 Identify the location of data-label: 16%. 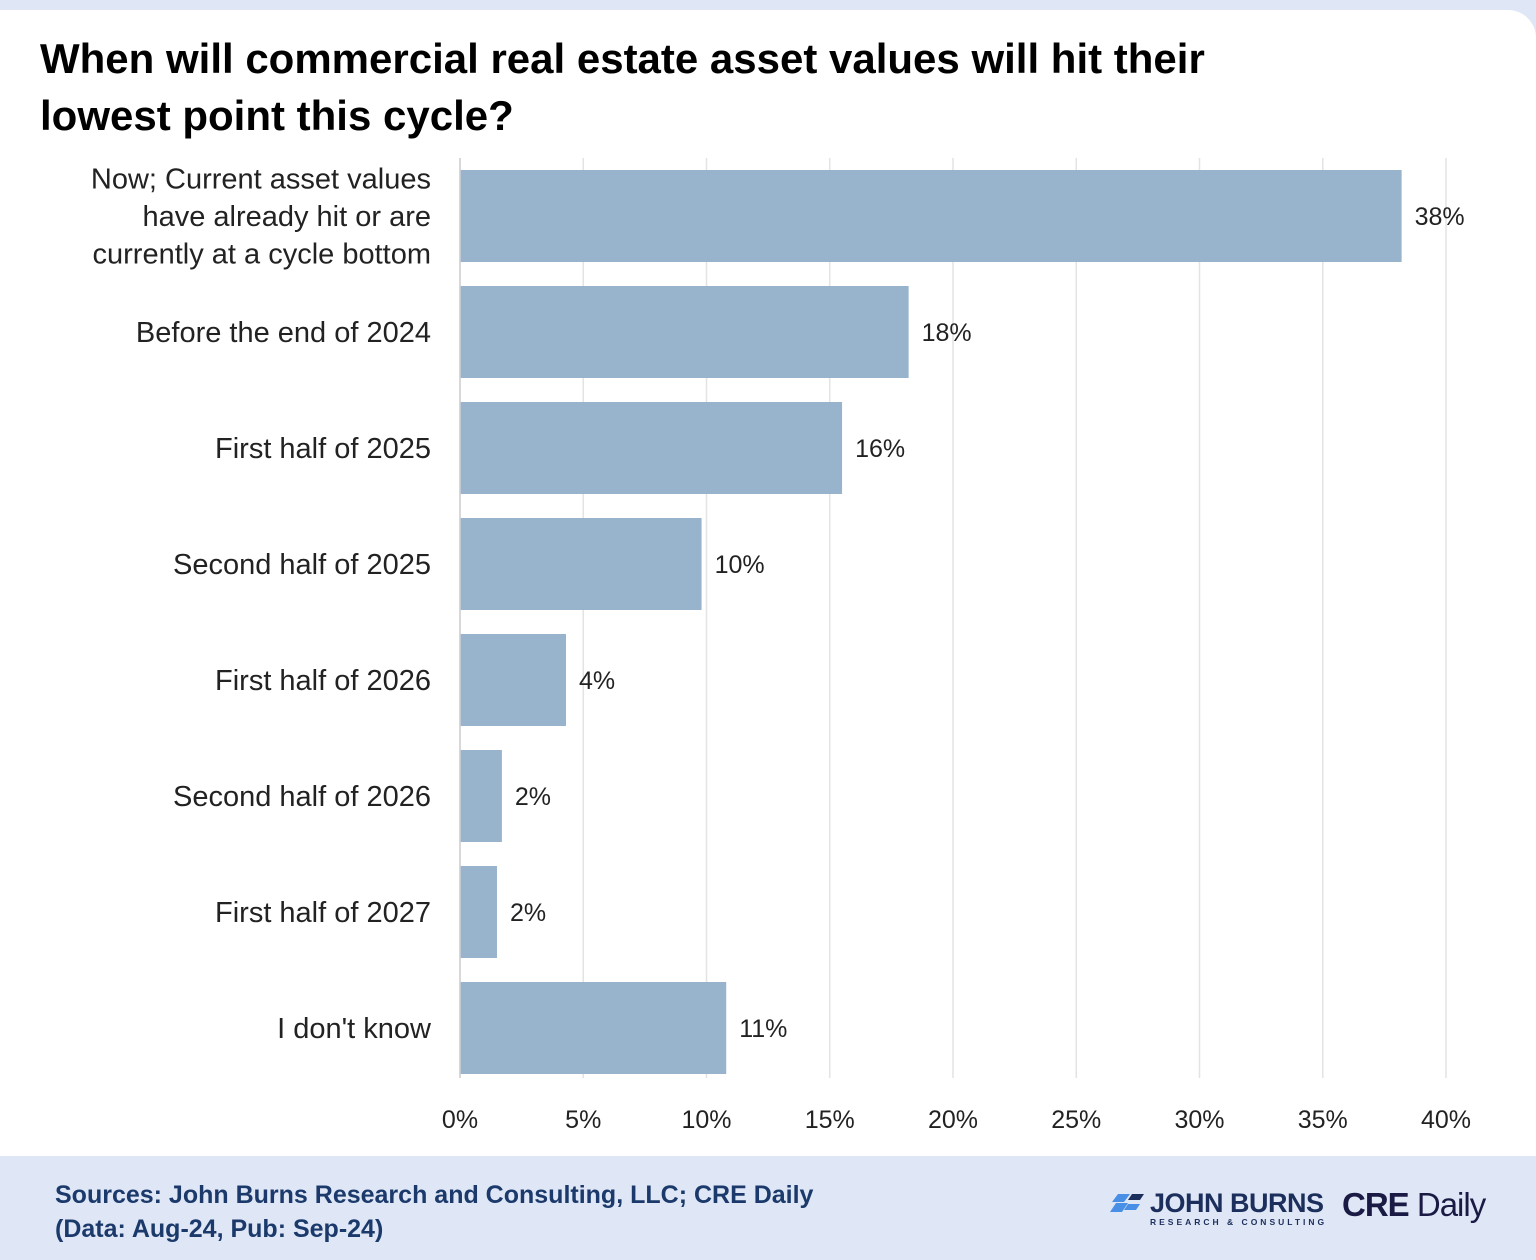
(880, 449).